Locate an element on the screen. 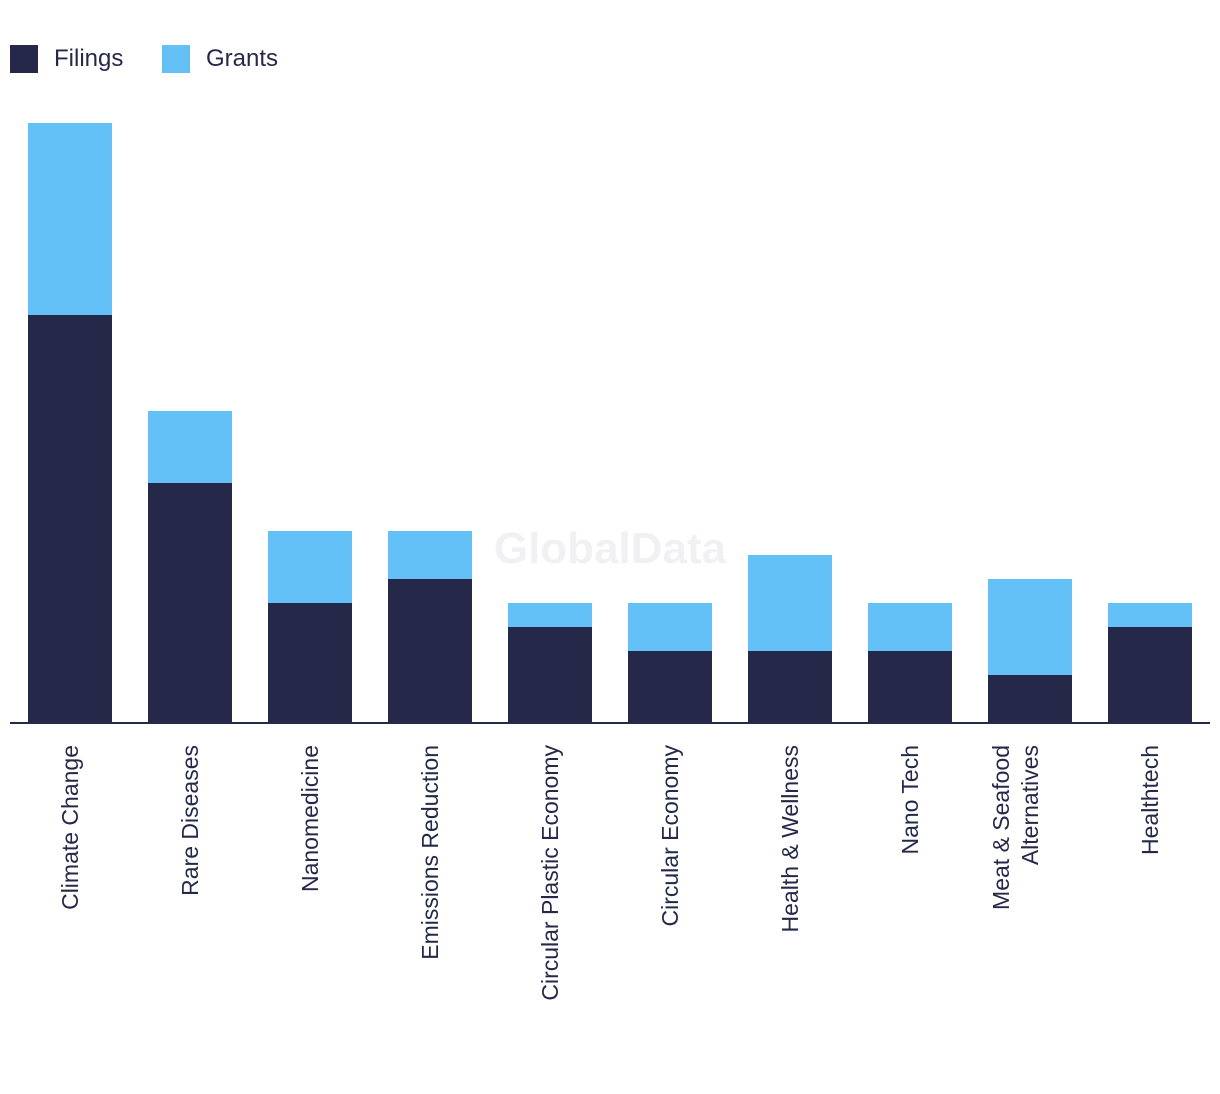 The width and height of the screenshot is (1220, 1094). x-tick-label-circular-plastic-economy: Circular Plastic Economy is located at coordinates (550, 873).